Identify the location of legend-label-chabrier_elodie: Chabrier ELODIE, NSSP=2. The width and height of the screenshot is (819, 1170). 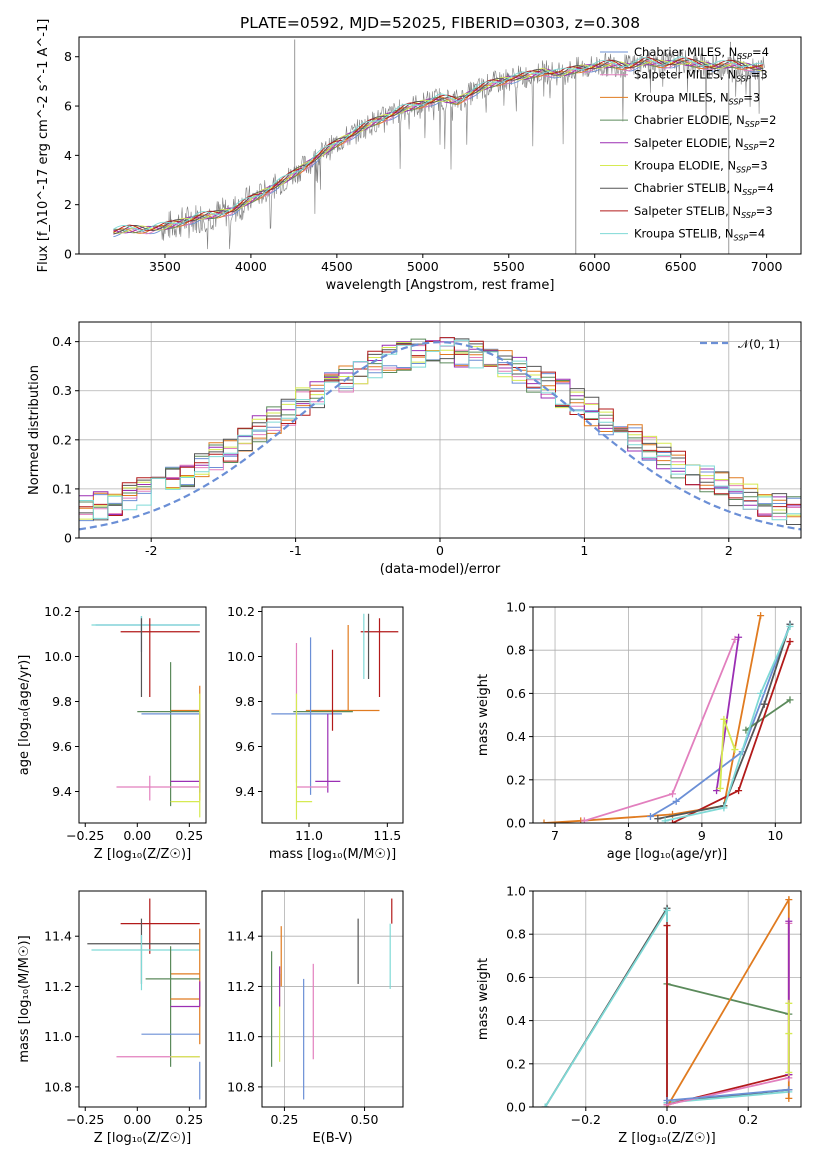
(705, 121).